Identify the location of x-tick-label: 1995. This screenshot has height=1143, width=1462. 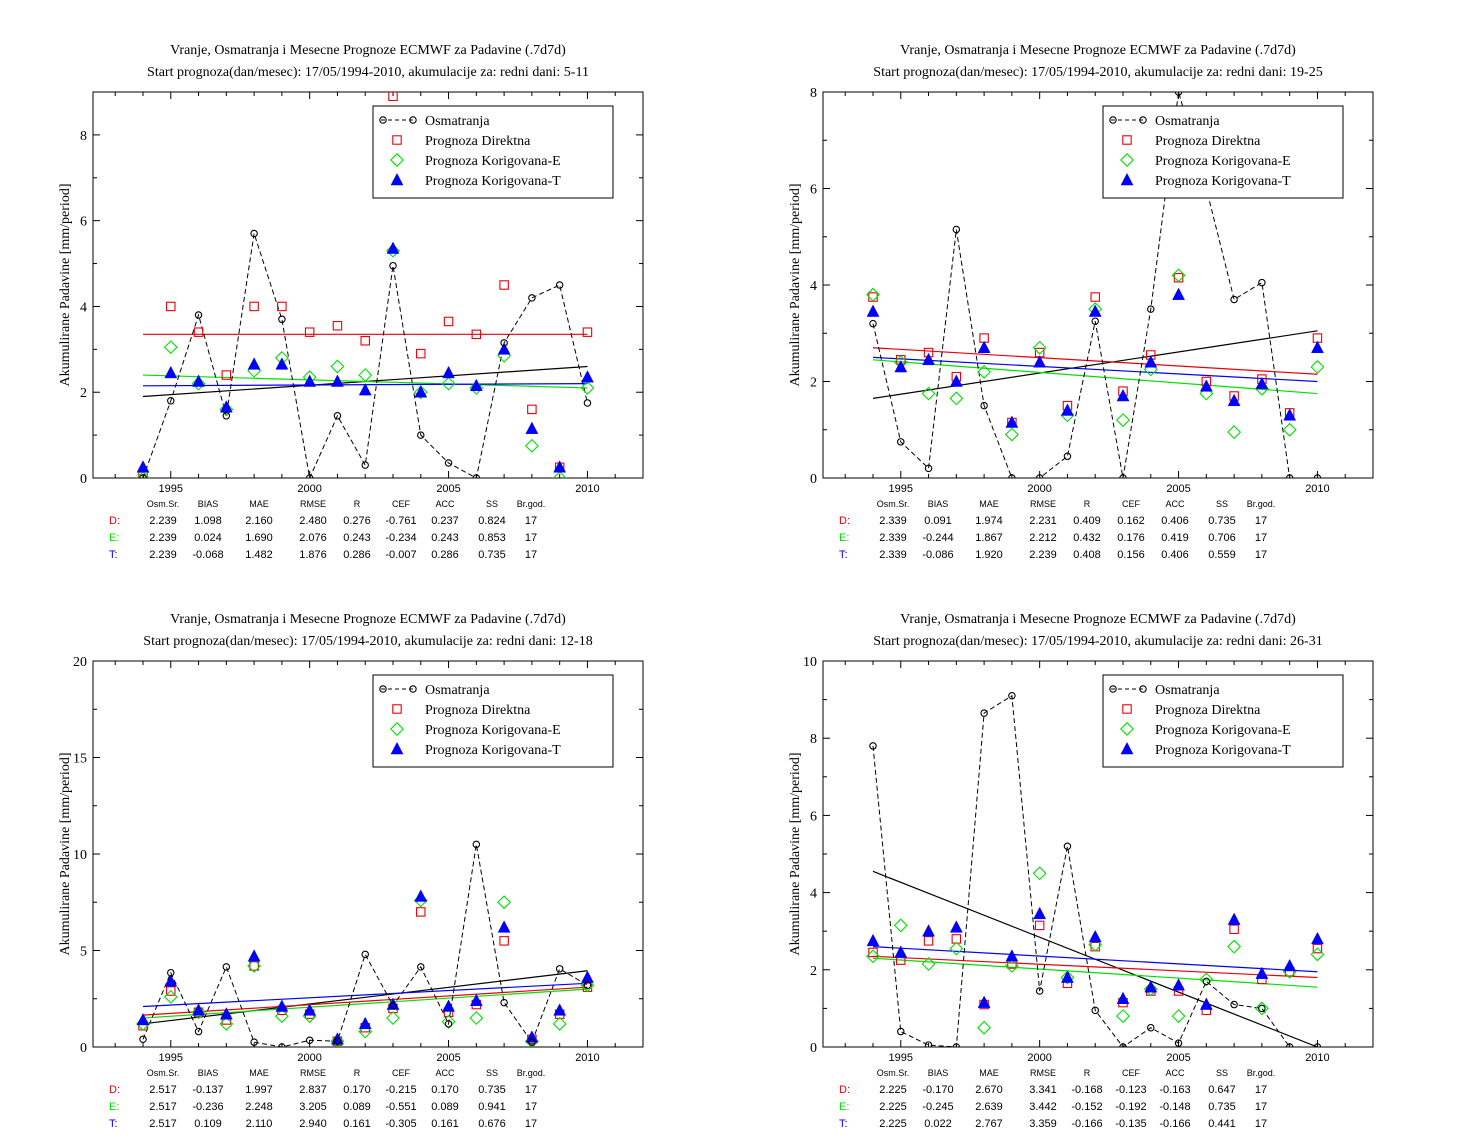
(901, 1058).